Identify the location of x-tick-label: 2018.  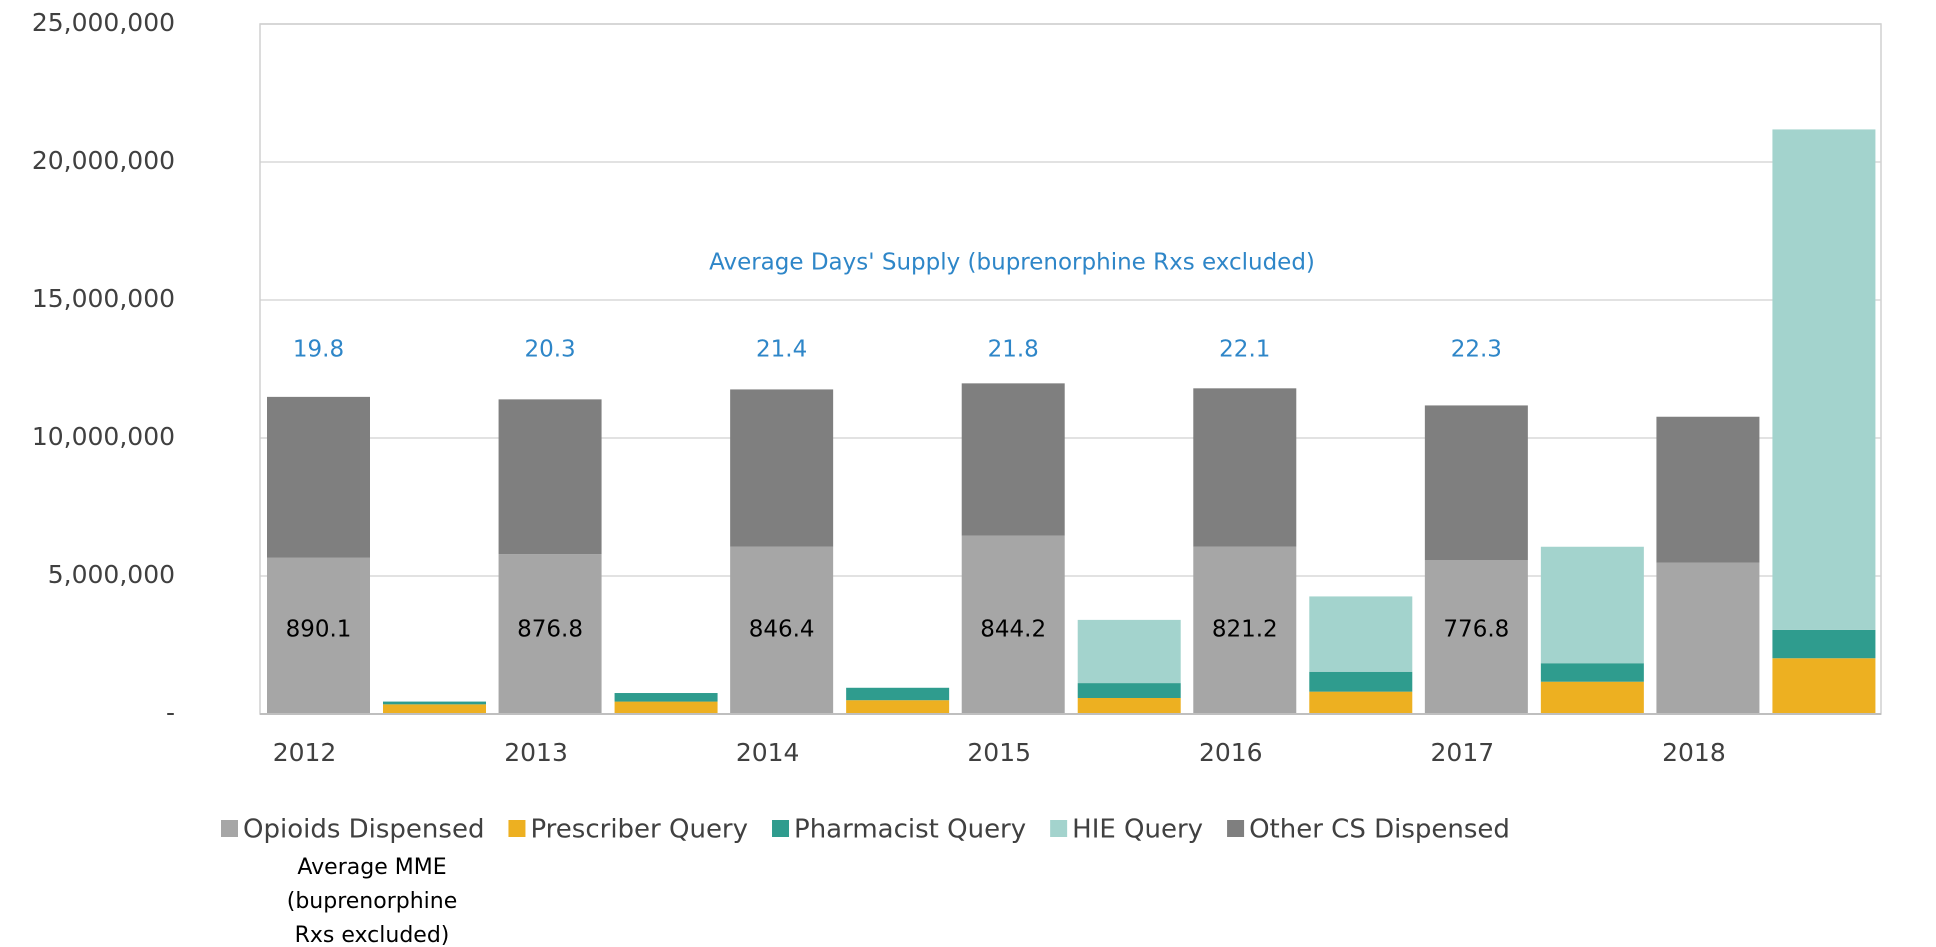
(1694, 752).